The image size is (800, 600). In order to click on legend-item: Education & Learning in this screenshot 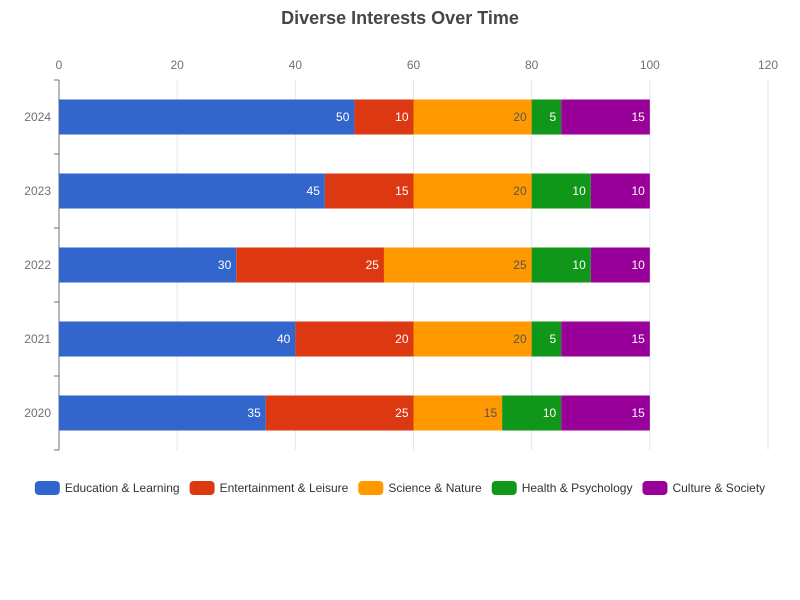, I will do `click(107, 488)`.